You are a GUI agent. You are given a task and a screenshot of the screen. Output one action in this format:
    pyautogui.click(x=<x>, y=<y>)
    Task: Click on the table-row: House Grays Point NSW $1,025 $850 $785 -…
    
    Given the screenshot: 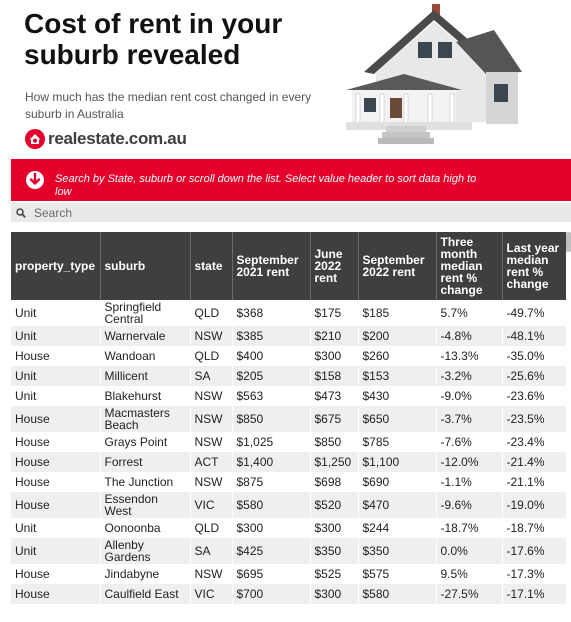 What is the action you would take?
    pyautogui.click(x=288, y=442)
    